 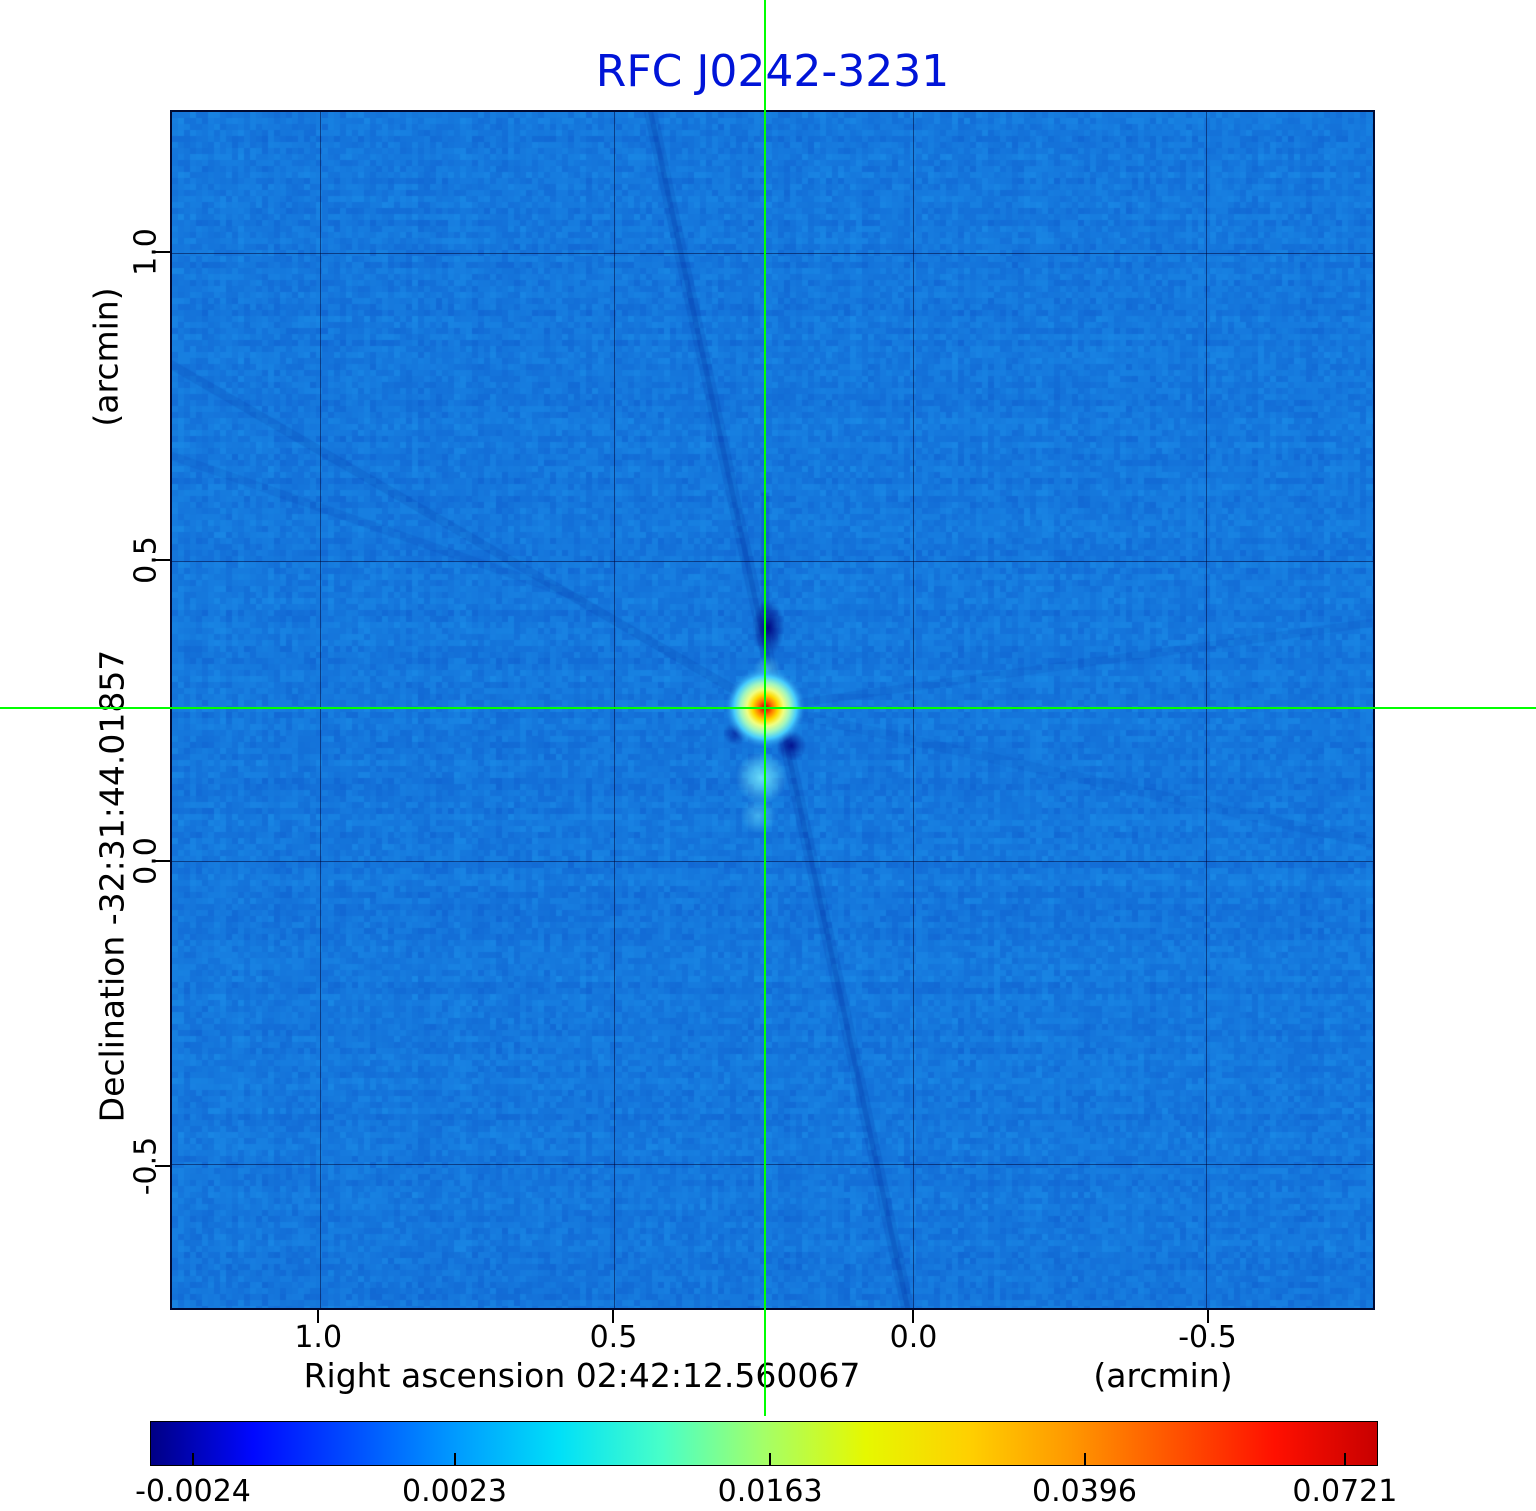 What do you see at coordinates (772, 71) in the screenshot?
I see `figure-title: RFC J0242-3231` at bounding box center [772, 71].